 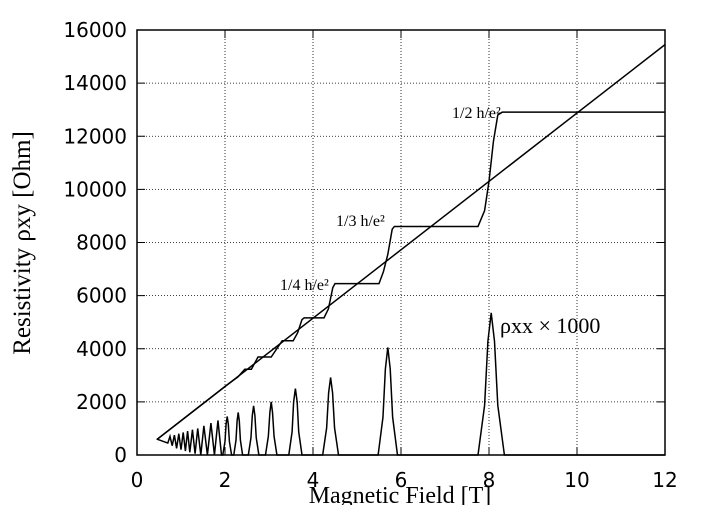 What do you see at coordinates (120, 455) in the screenshot?
I see `y-tick-label: 0` at bounding box center [120, 455].